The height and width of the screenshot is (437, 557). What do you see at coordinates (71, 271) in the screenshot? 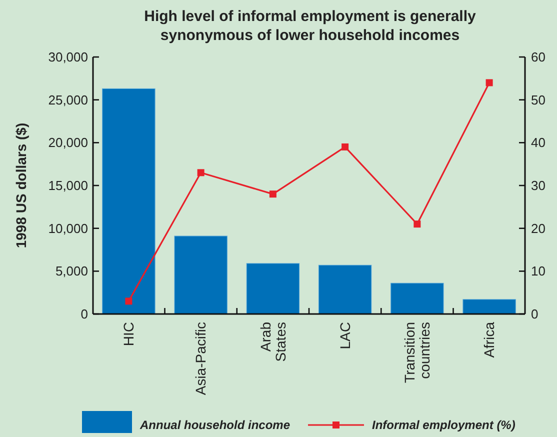
I see `y-tick-label: 5,000` at bounding box center [71, 271].